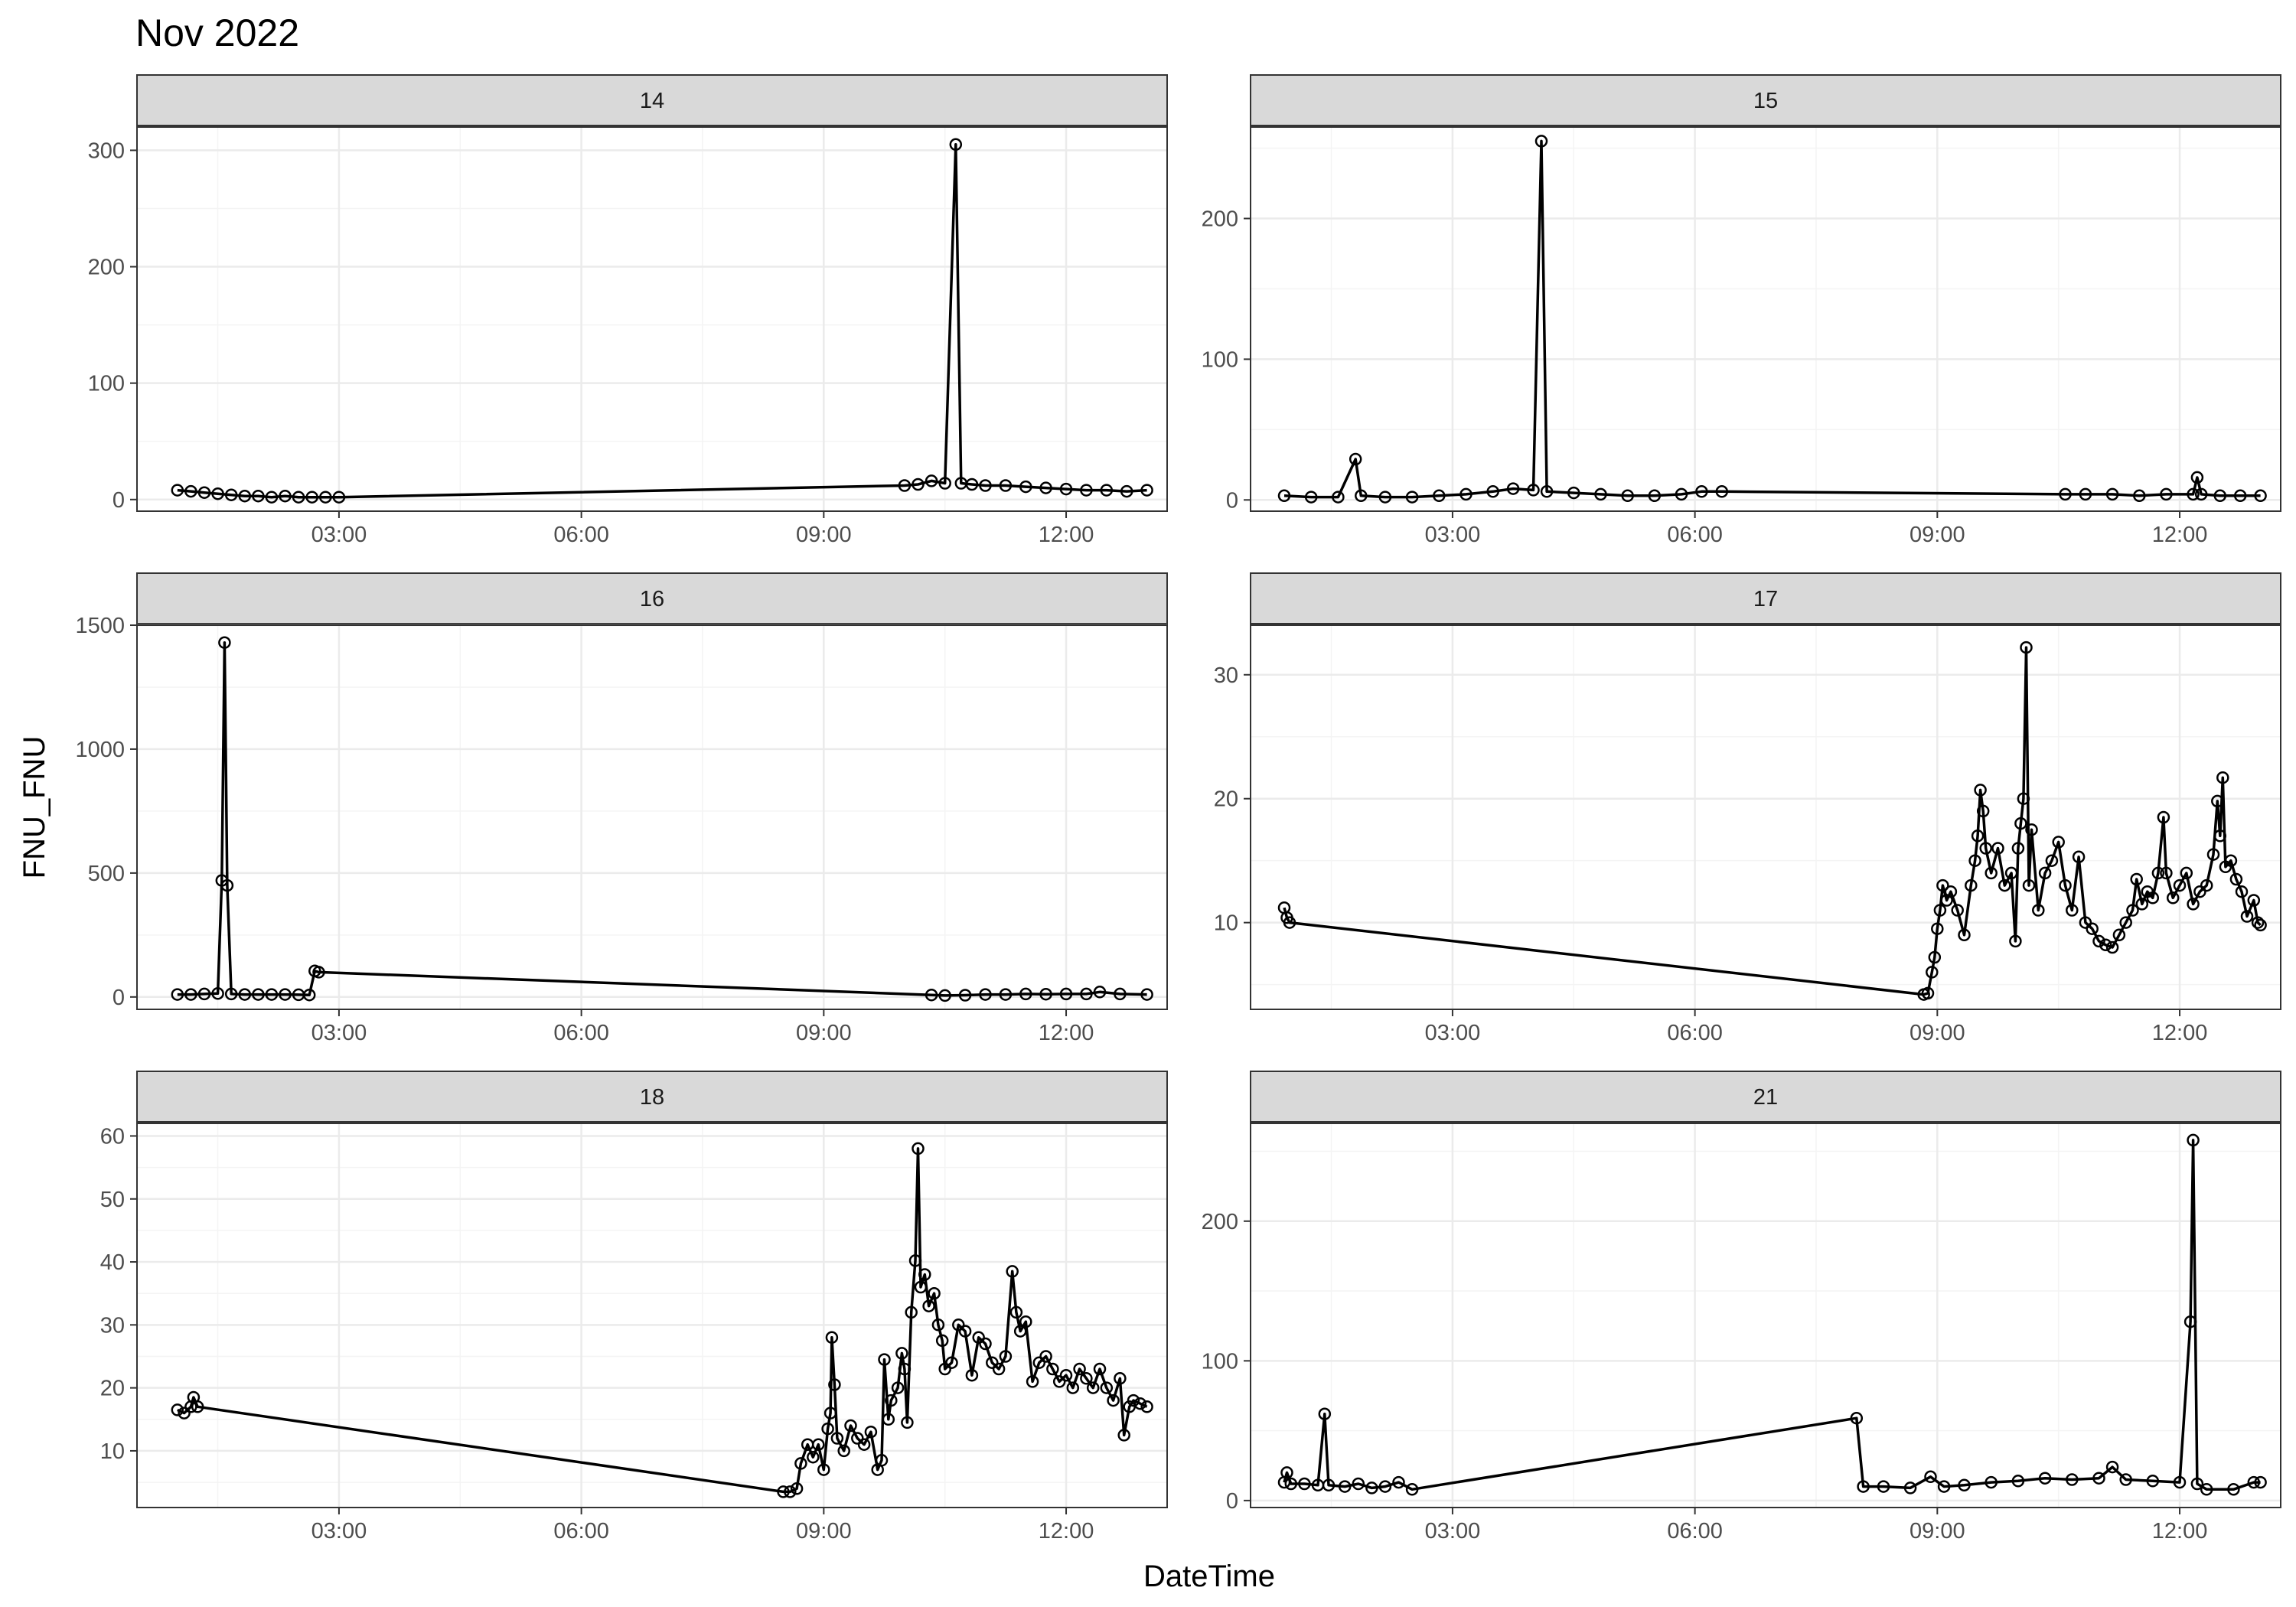 Image resolution: width=2296 pixels, height=1607 pixels. Describe the element at coordinates (217, 32) in the screenshot. I see `chart-title: Nov 2022` at that location.